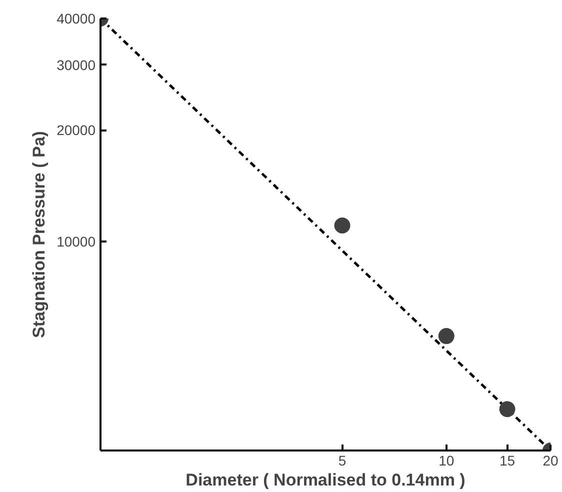 This screenshot has height=492, width=562. Describe the element at coordinates (550, 460) in the screenshot. I see `x-tick-label: 20` at that location.